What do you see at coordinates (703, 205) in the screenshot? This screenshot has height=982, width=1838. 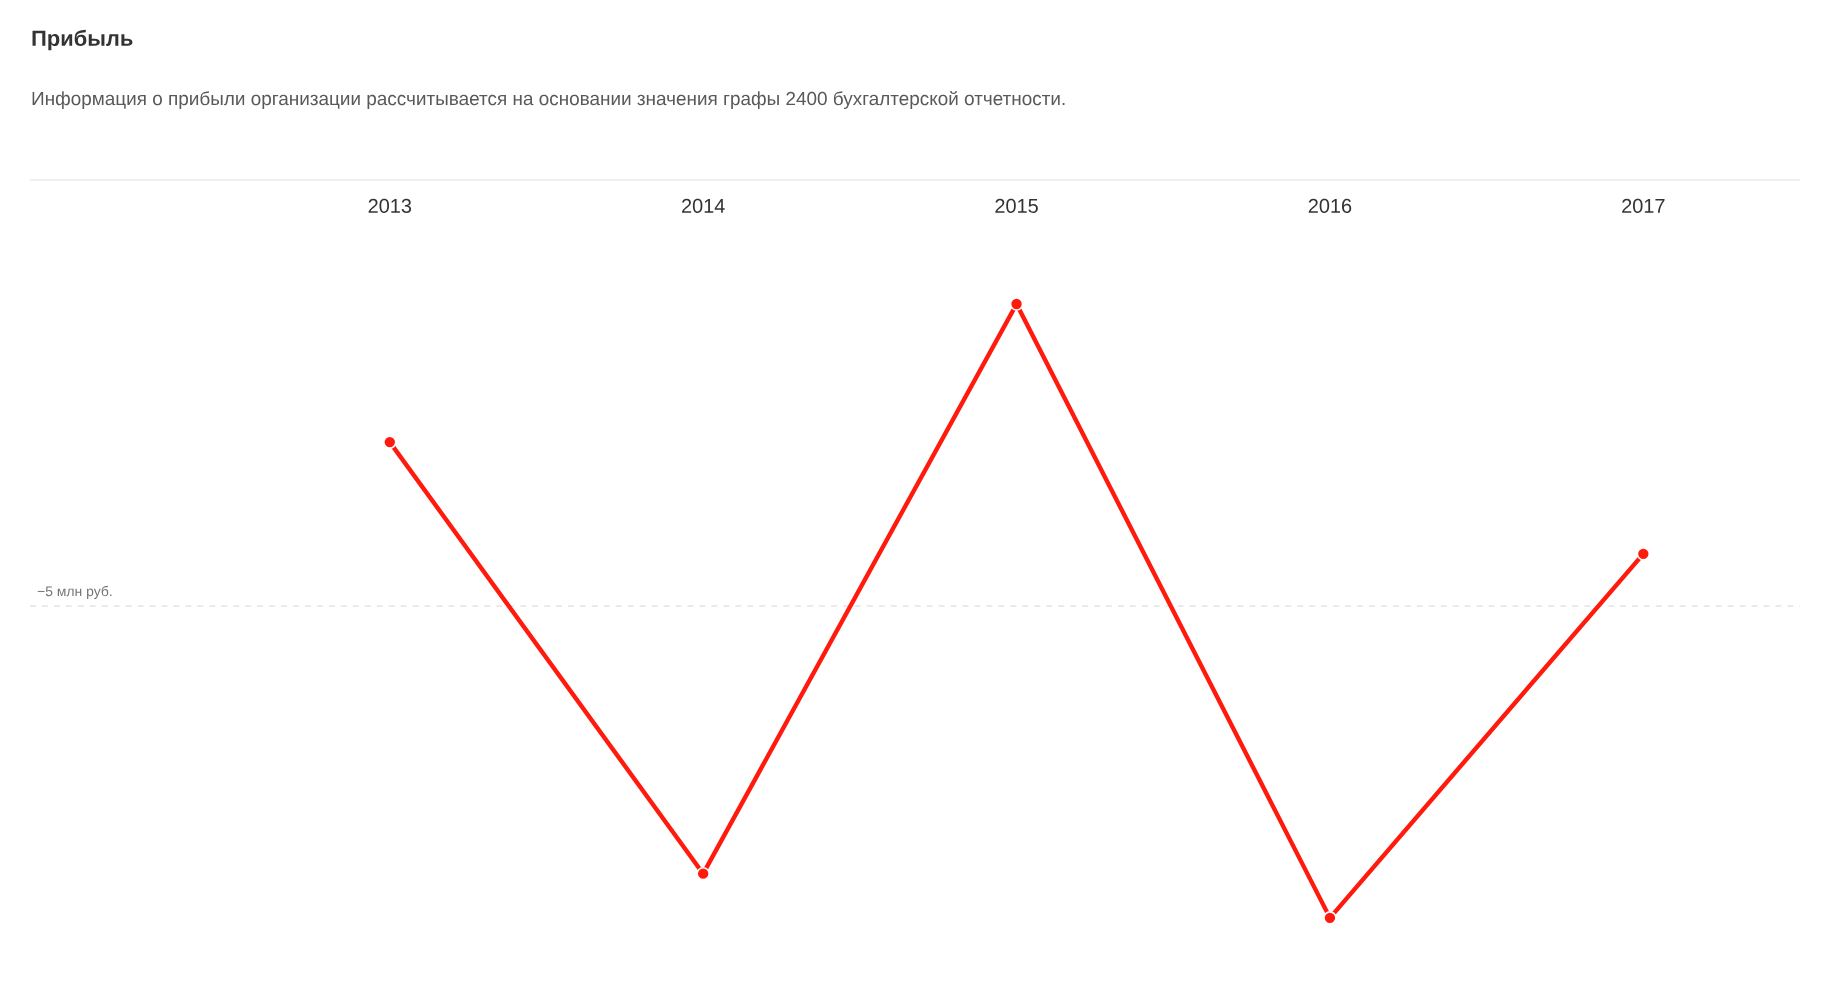 I see `x-tick-label: 2014` at bounding box center [703, 205].